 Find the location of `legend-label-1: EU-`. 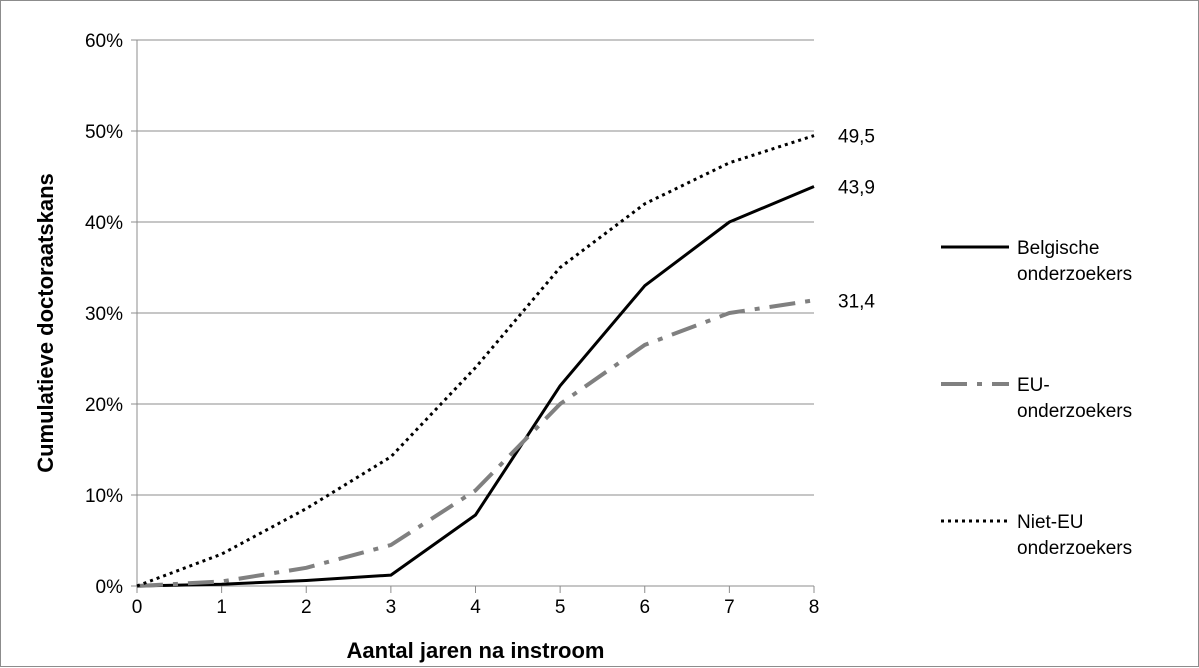

legend-label-1: EU- is located at coordinates (1033, 385).